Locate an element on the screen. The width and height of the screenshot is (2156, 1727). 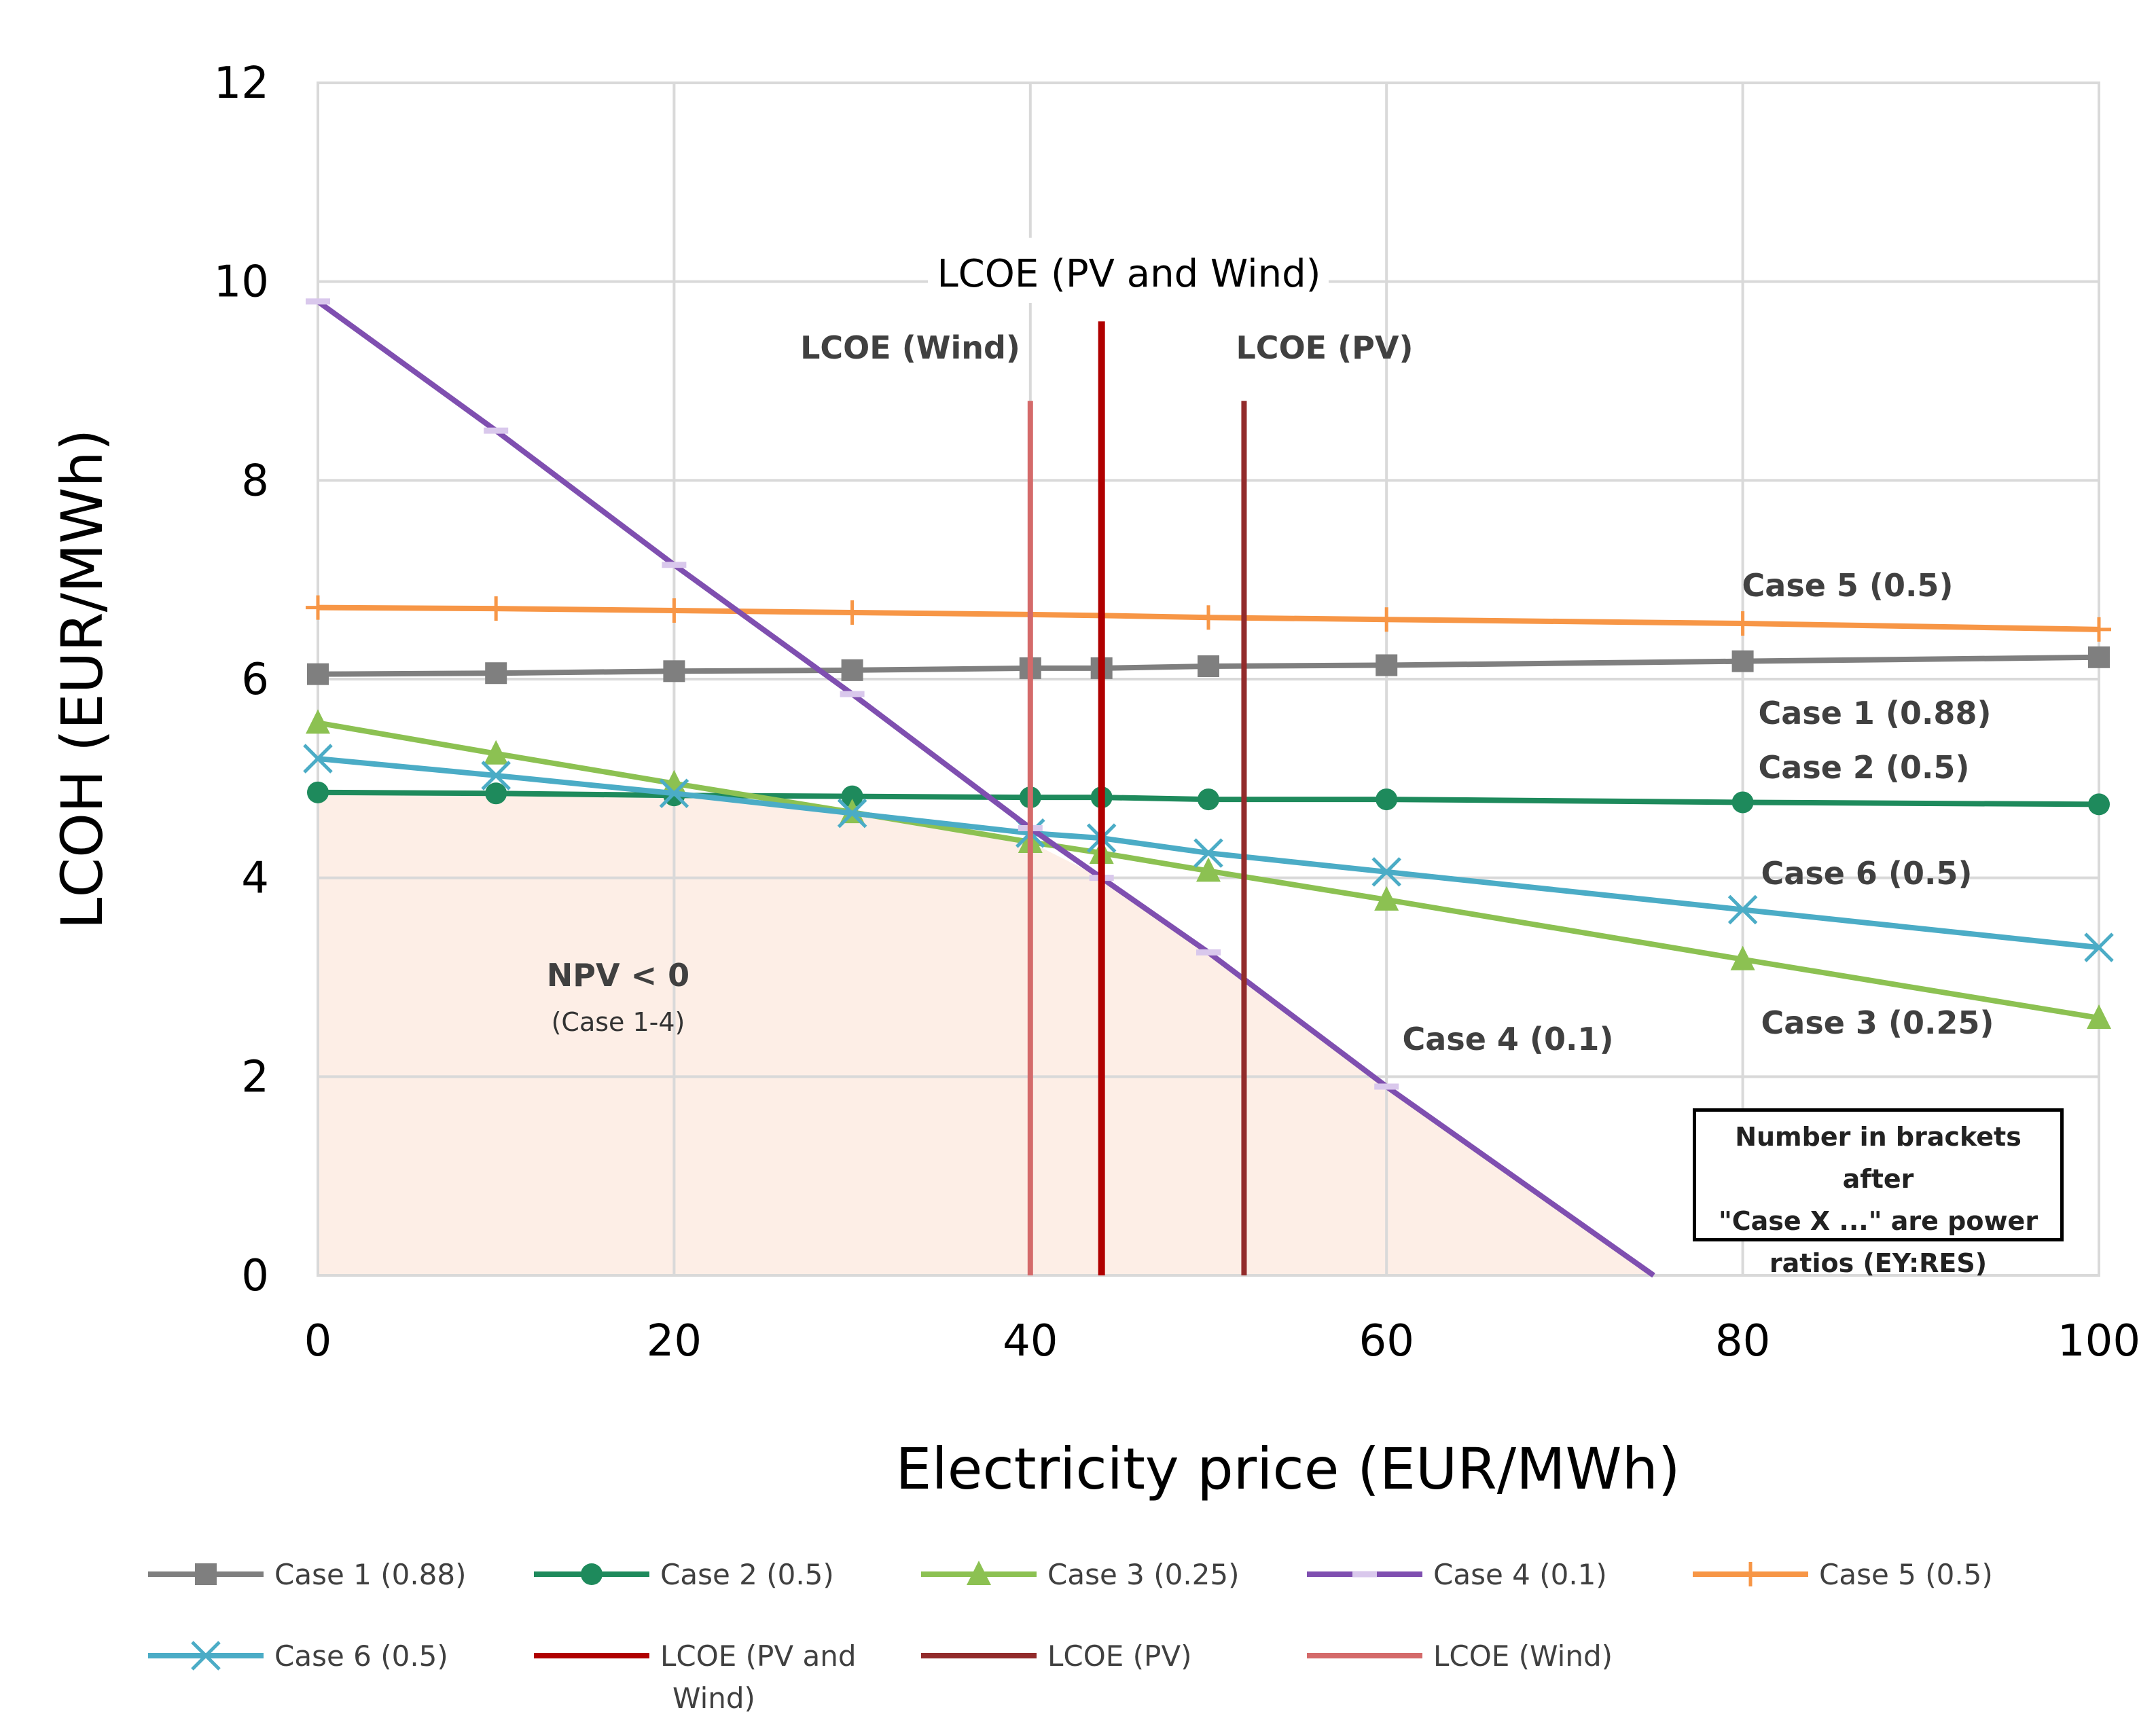
legend-label-line: LCOE (PV and is located at coordinates (758, 1656).